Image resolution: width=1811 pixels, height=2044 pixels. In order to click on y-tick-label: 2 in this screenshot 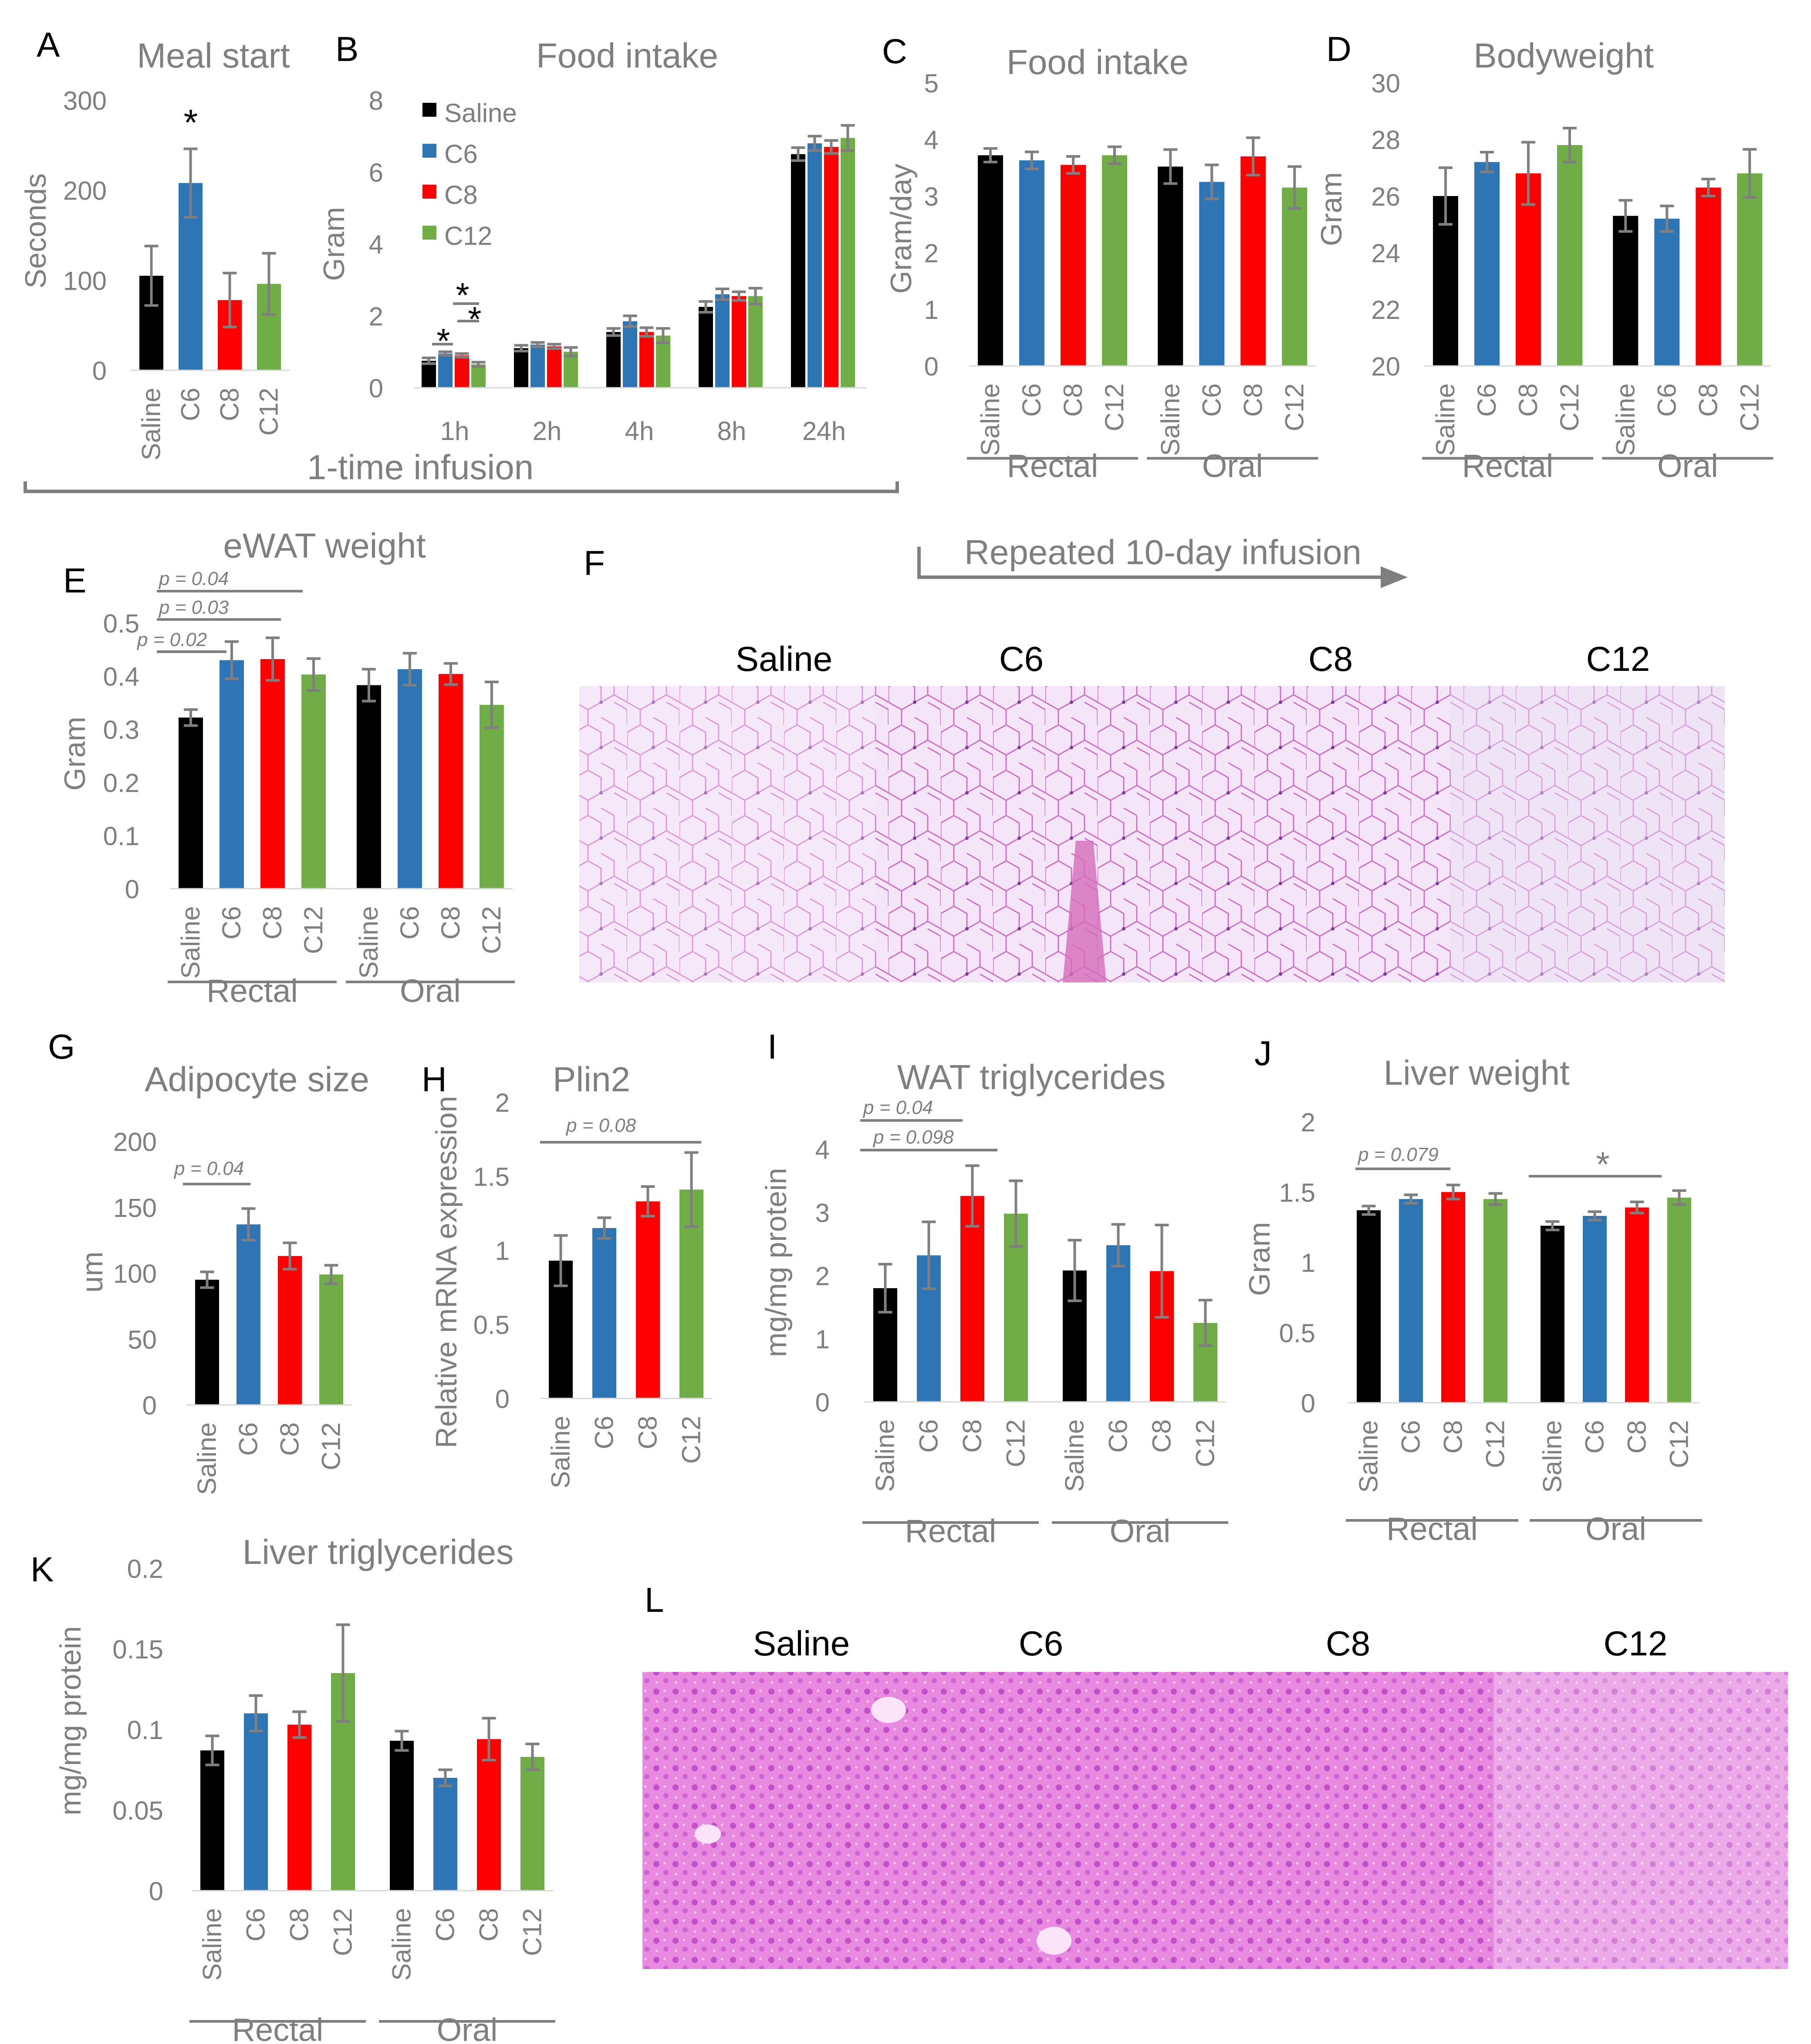, I will do `click(376, 316)`.